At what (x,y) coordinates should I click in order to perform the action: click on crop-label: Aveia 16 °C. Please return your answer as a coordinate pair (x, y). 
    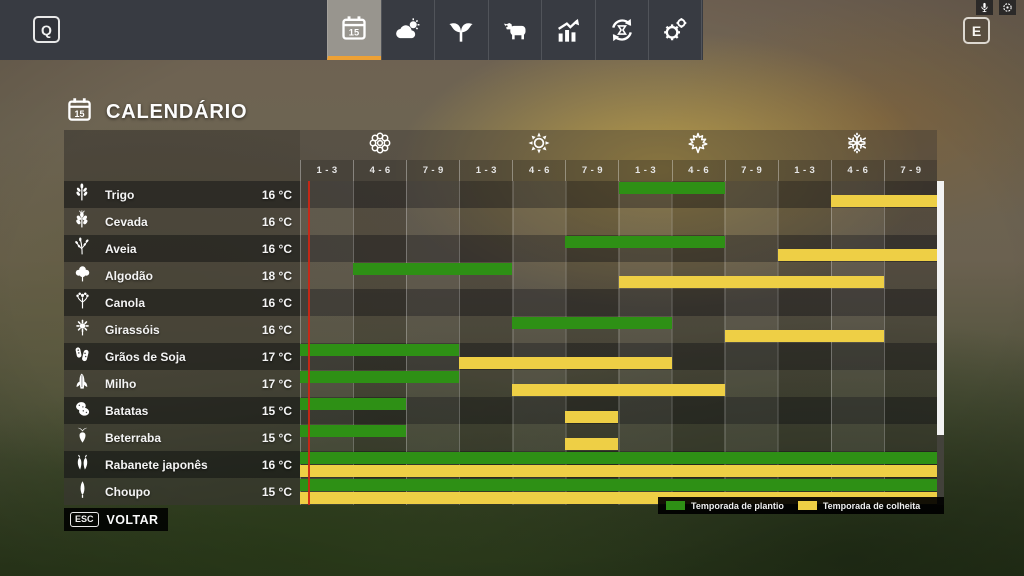
    Looking at the image, I should click on (182, 248).